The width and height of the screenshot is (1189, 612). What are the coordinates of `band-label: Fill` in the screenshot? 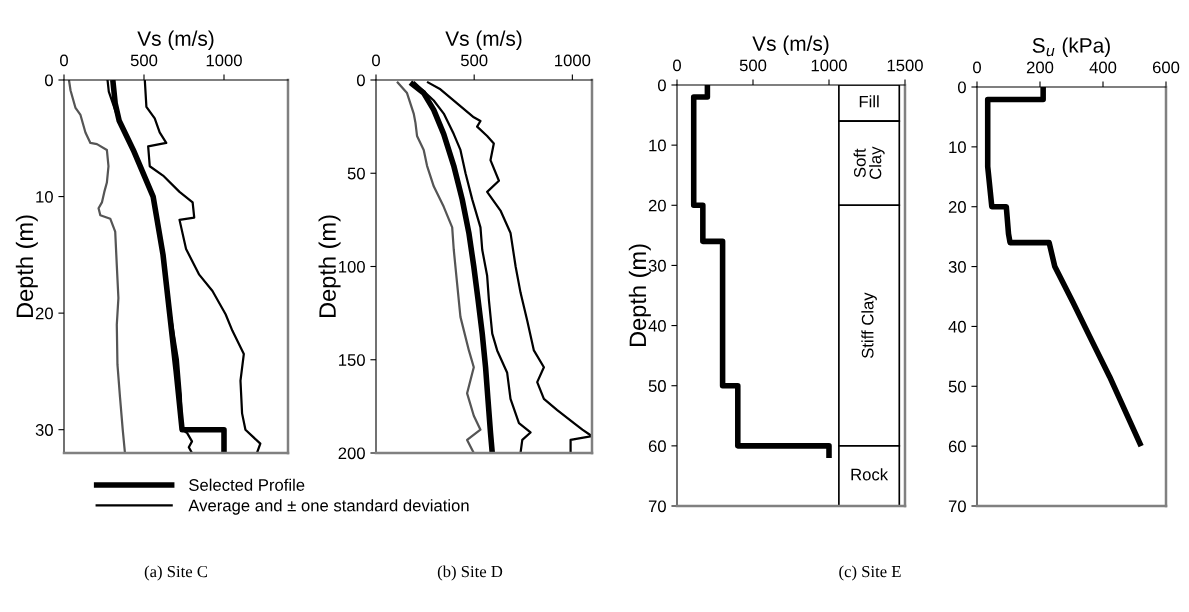 It's located at (869, 101).